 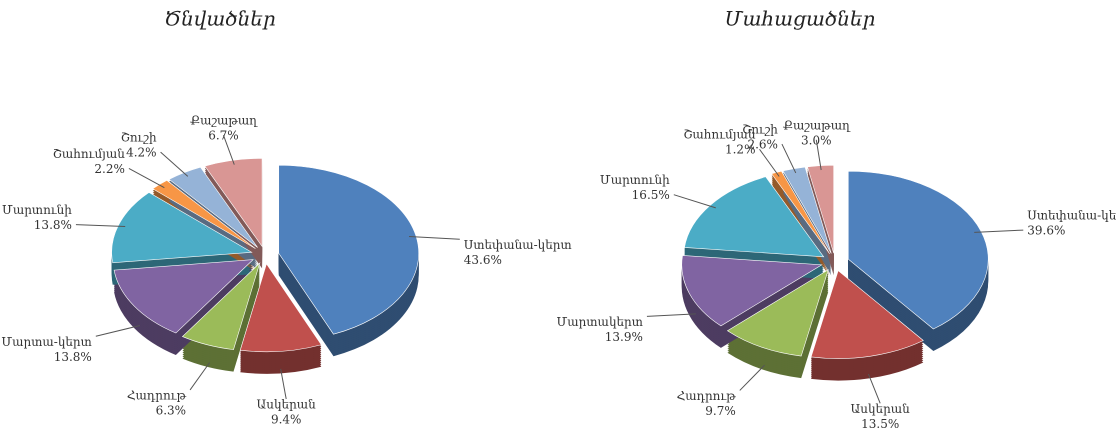 I want to click on value-label: 2.6%, so click(x=762, y=145).